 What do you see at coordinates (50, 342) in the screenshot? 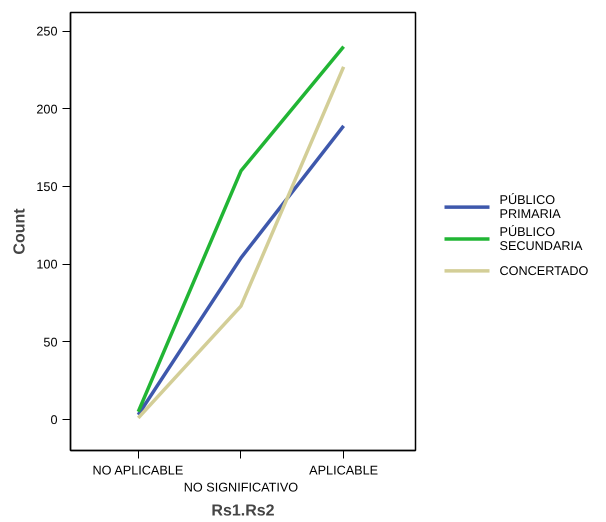
I see `y-tick-label: 50` at bounding box center [50, 342].